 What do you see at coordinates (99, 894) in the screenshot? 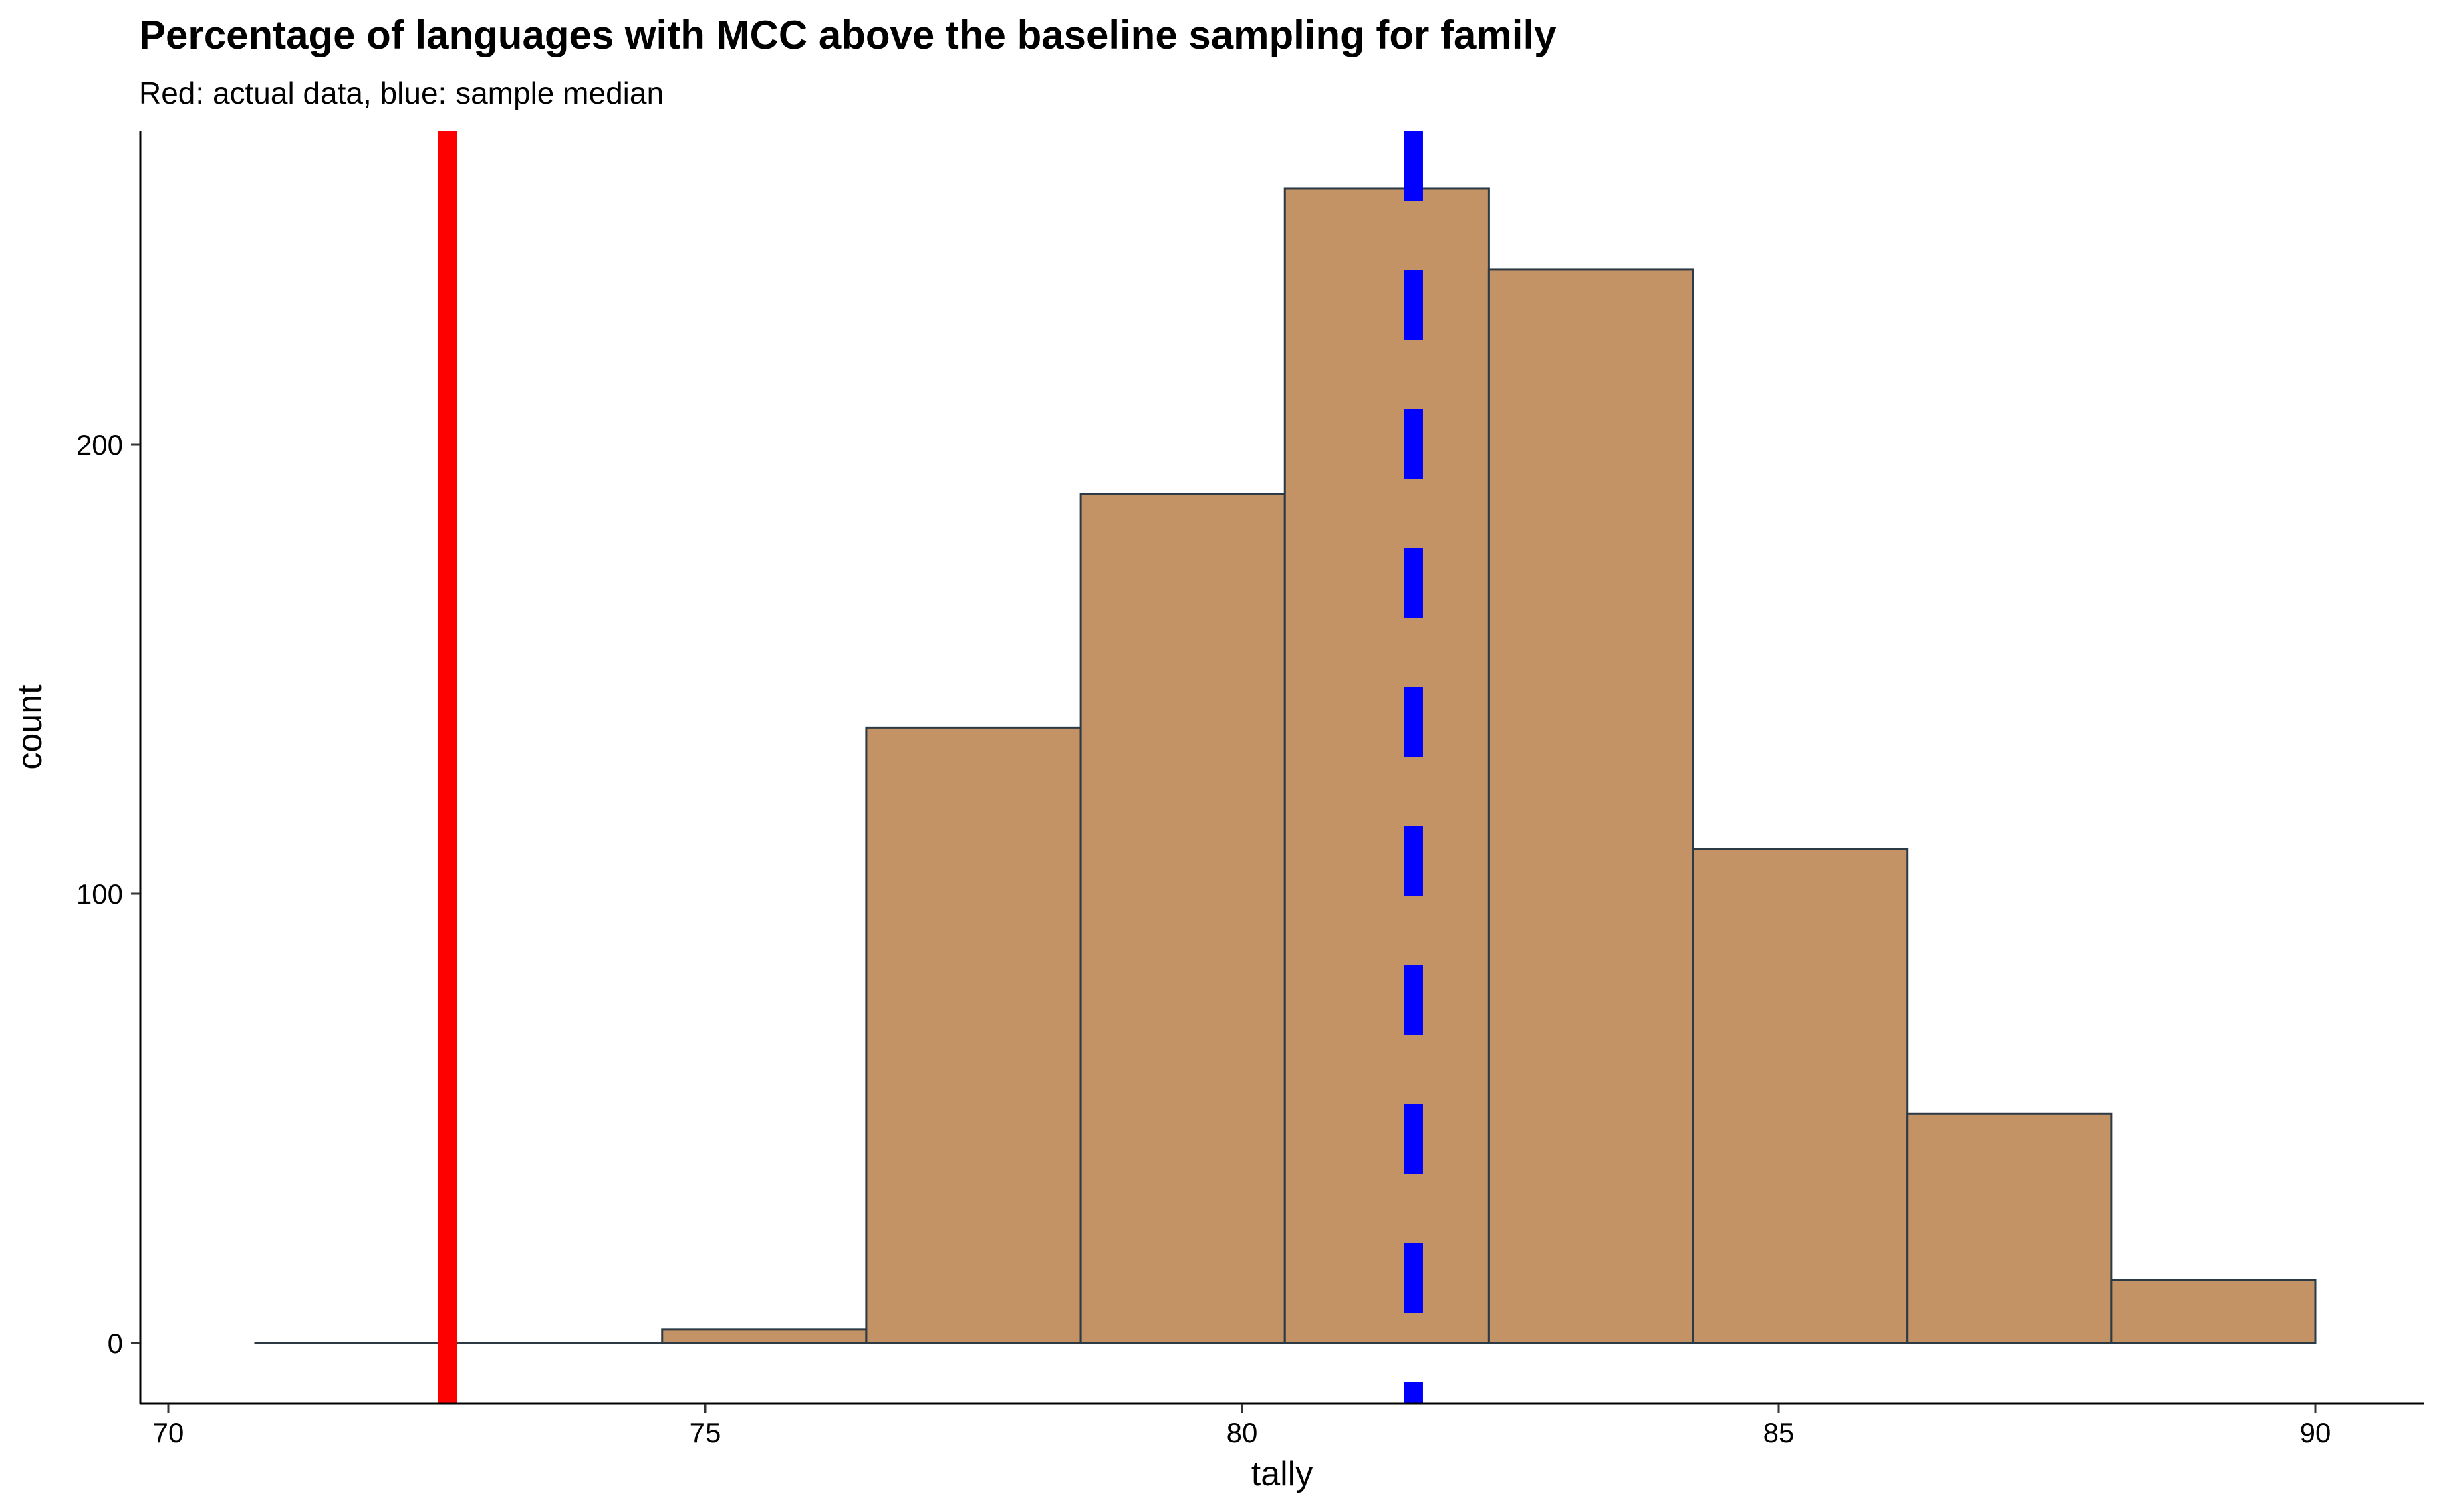
I see `y-tick-label: 100` at bounding box center [99, 894].